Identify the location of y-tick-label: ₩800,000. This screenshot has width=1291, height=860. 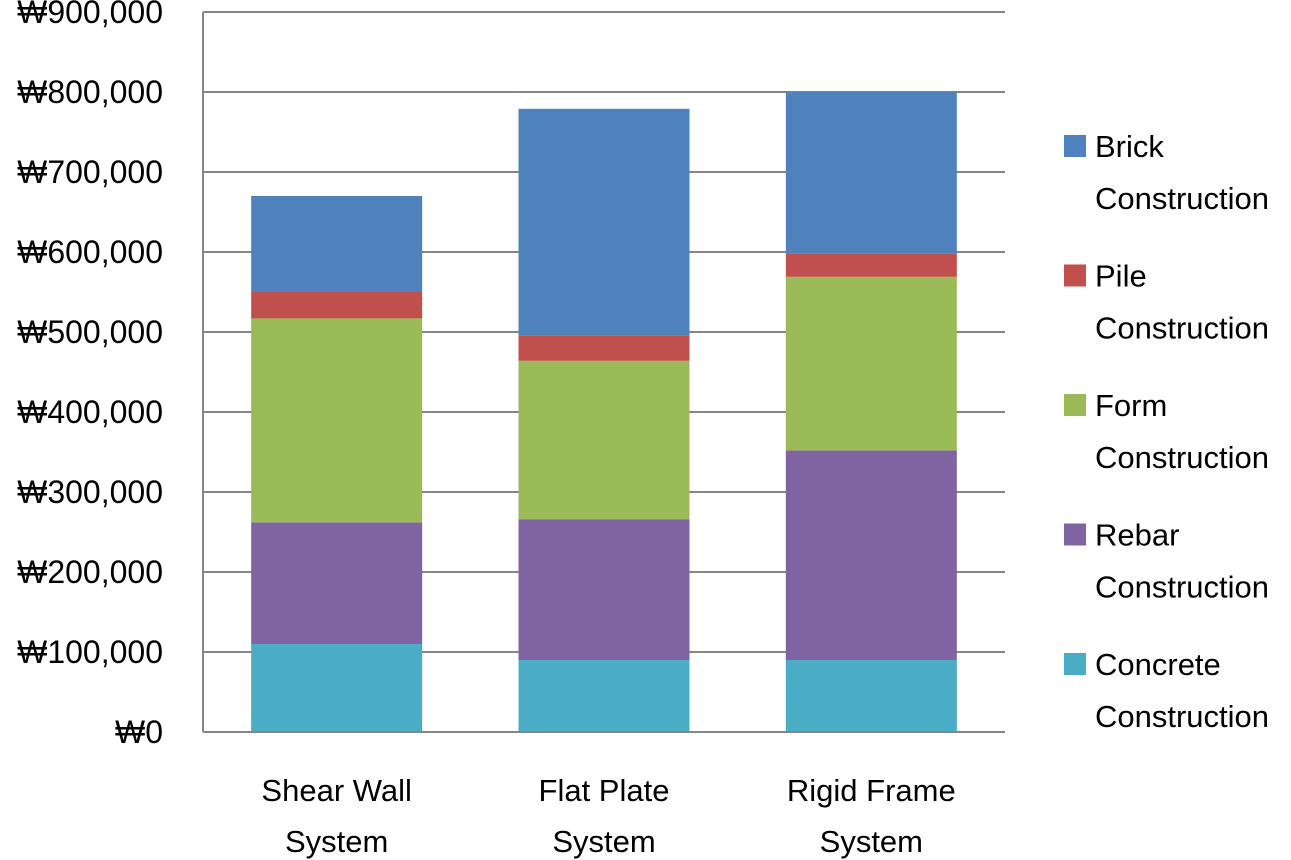
(90, 92).